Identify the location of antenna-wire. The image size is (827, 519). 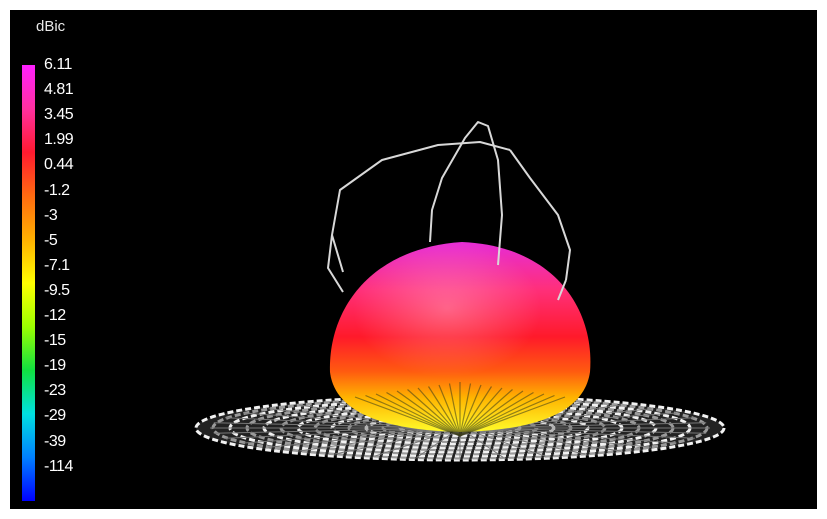
(449, 211).